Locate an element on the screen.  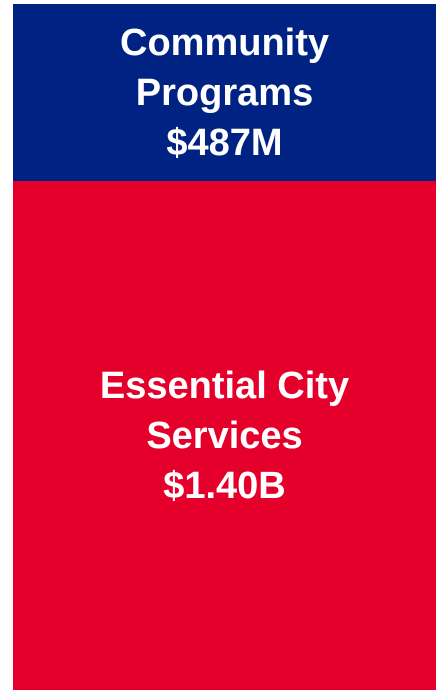
tile-value: $487M is located at coordinates (224, 142).